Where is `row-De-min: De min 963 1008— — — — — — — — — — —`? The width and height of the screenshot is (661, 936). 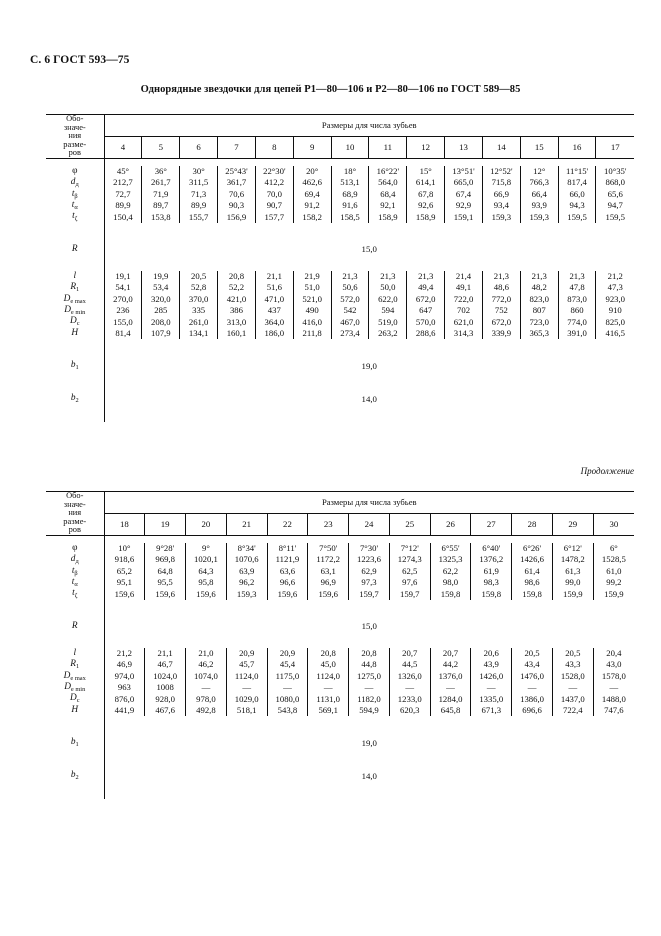 row-De-min: De min 963 1008— — — — — — — — — — — is located at coordinates (340, 687).